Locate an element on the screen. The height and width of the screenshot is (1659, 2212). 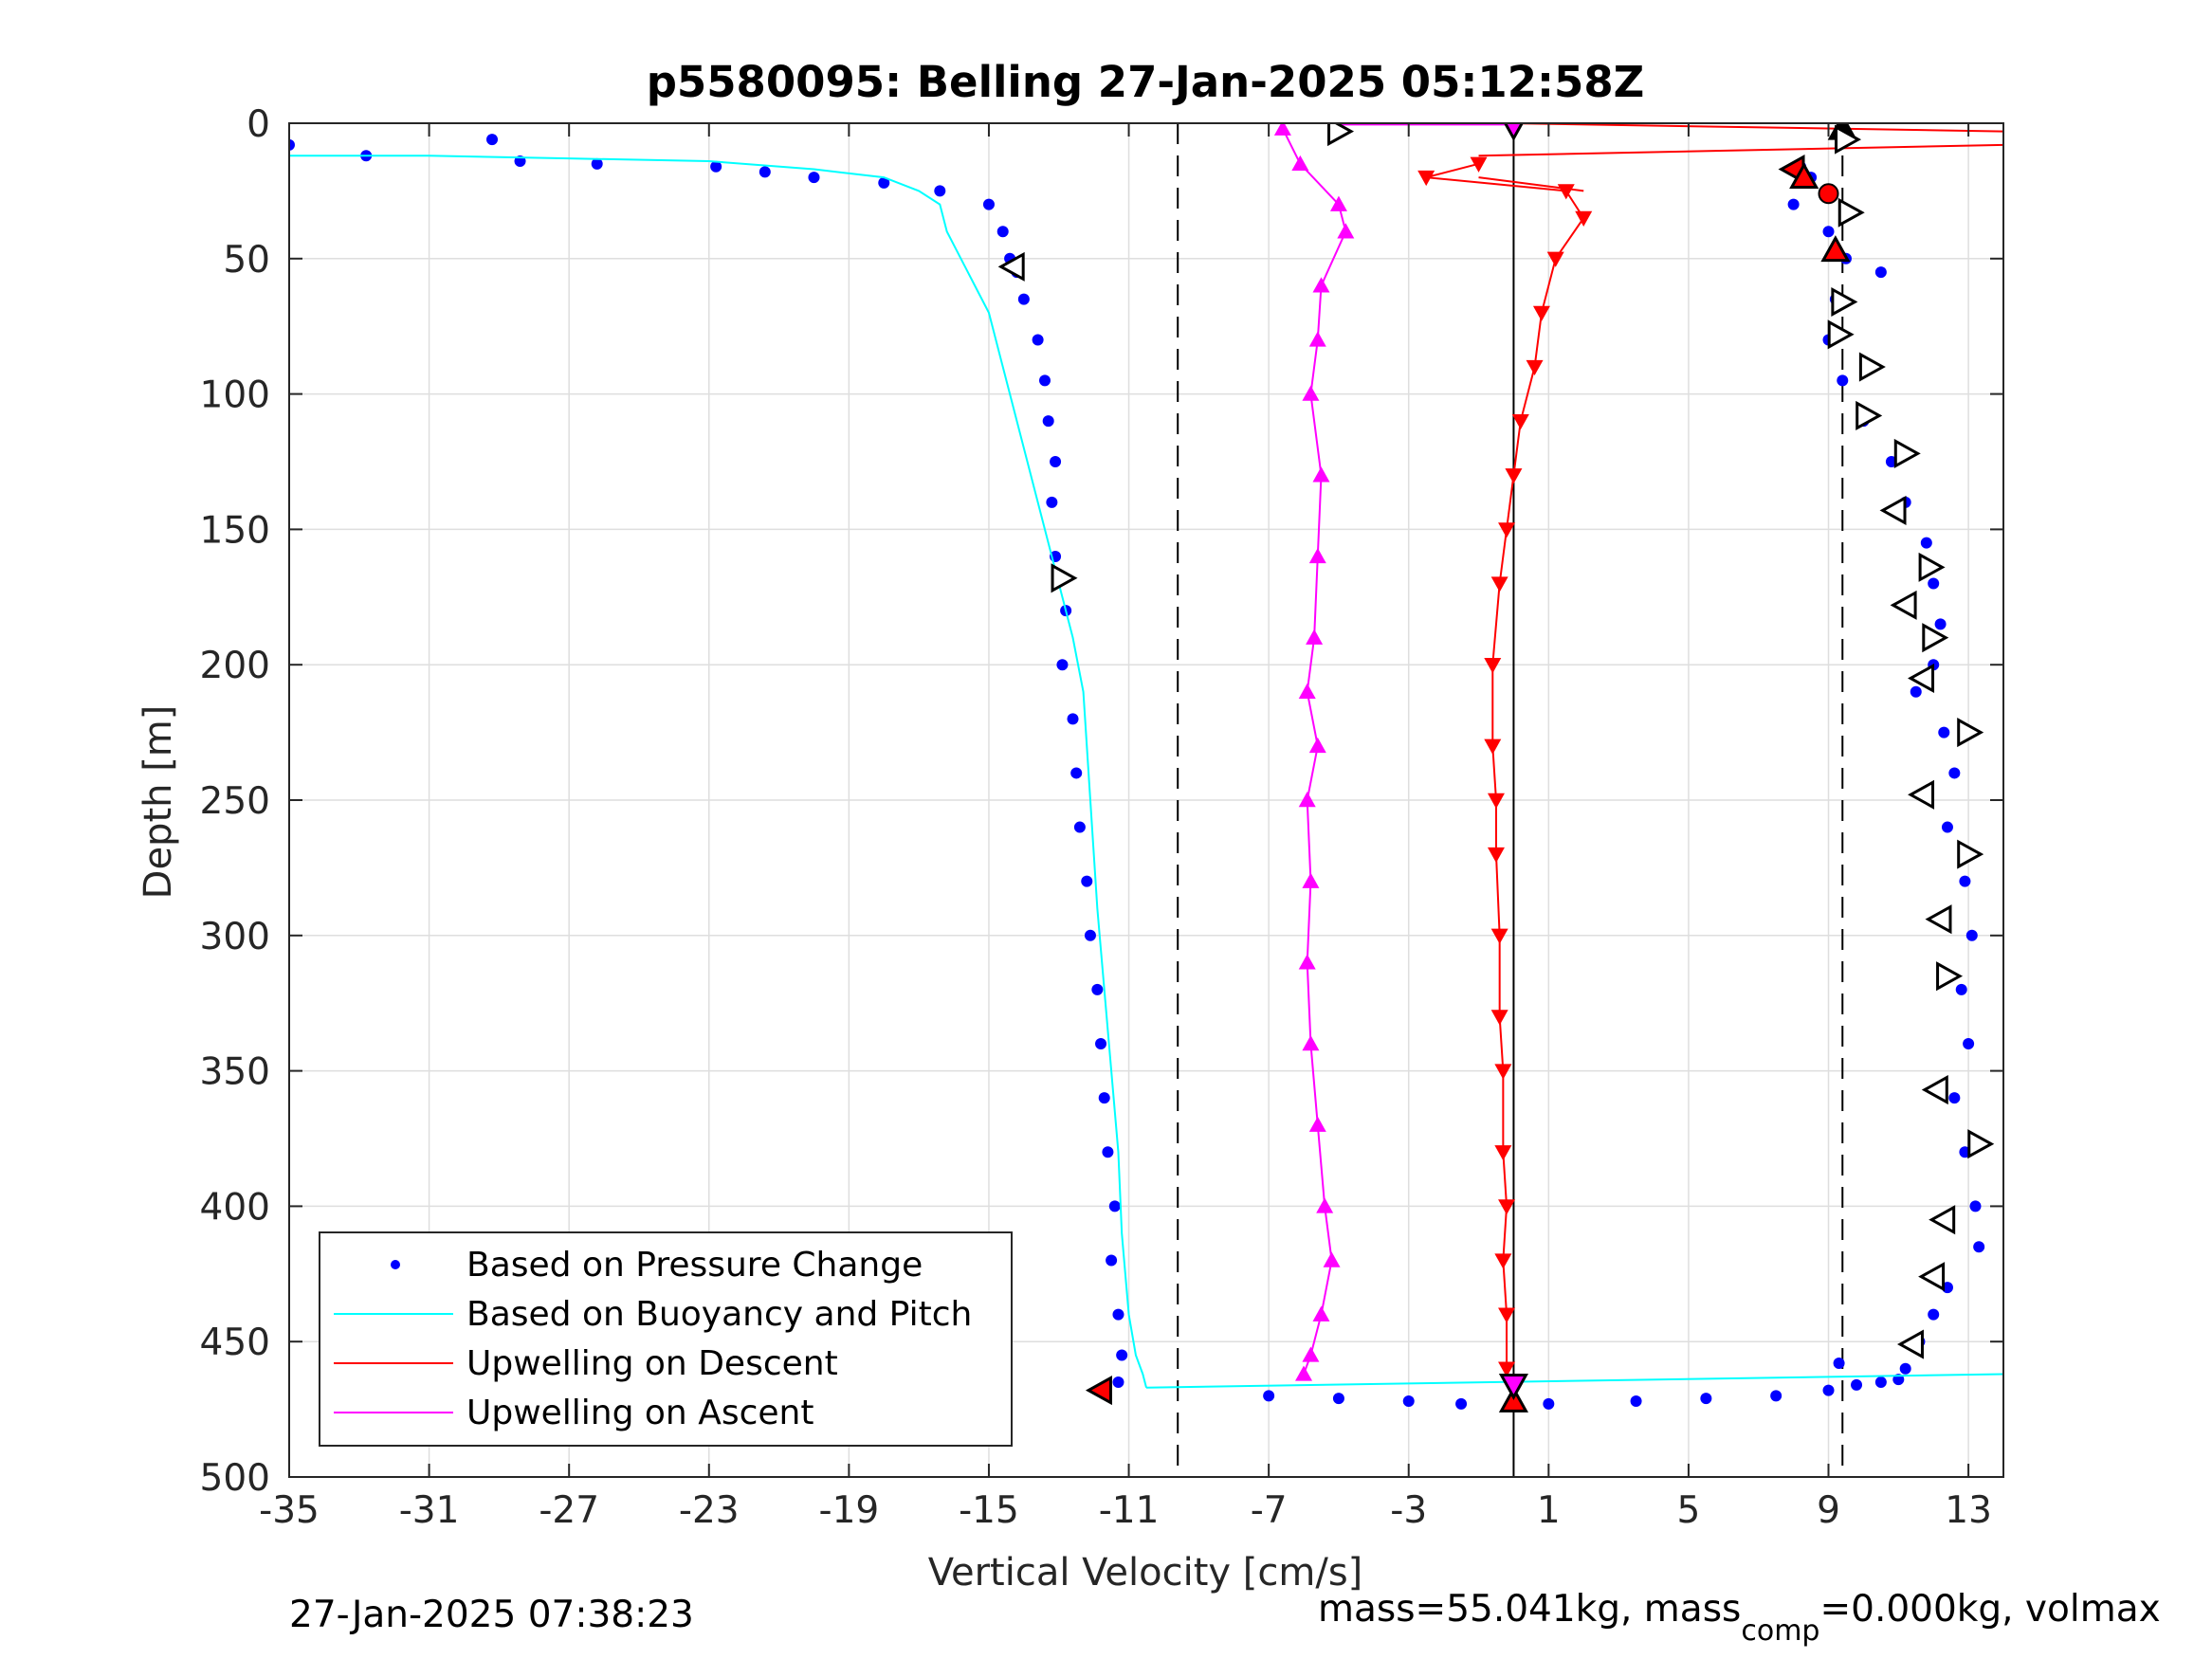
y-tick-label: 450 is located at coordinates (235, 1343).